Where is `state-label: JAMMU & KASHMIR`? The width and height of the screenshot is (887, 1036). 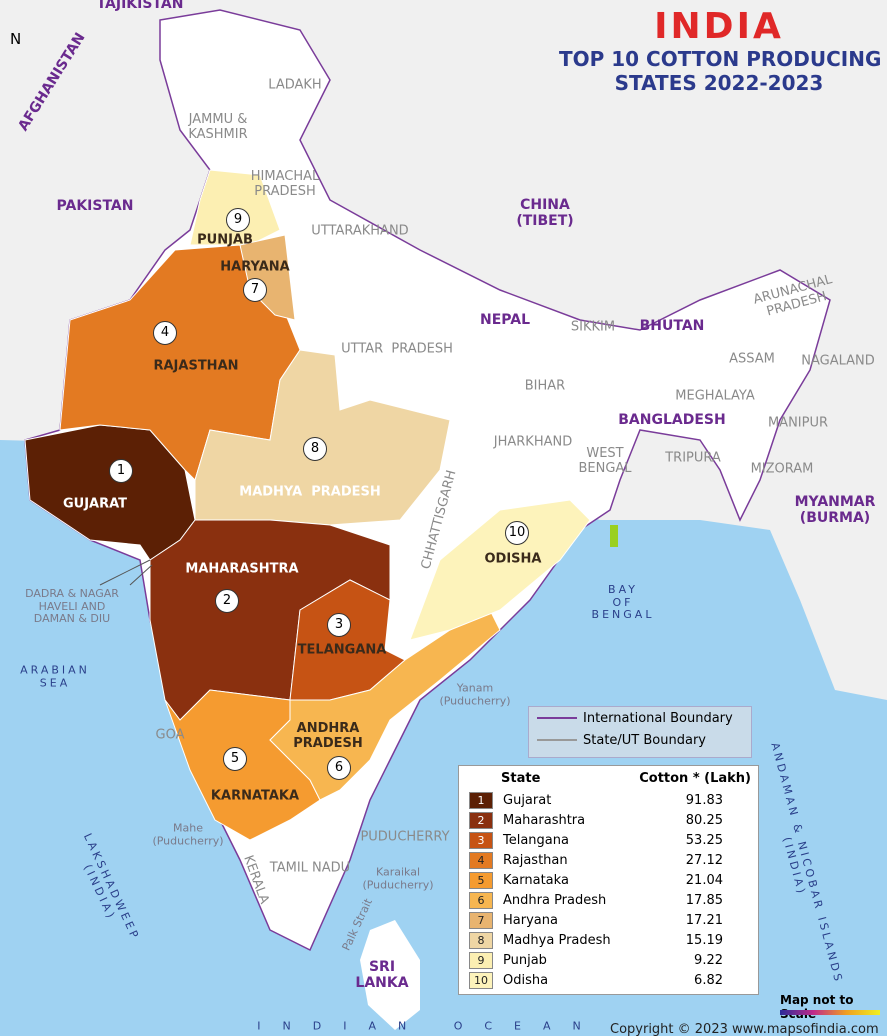
state-label: JAMMU & KASHMIR is located at coordinates (218, 127).